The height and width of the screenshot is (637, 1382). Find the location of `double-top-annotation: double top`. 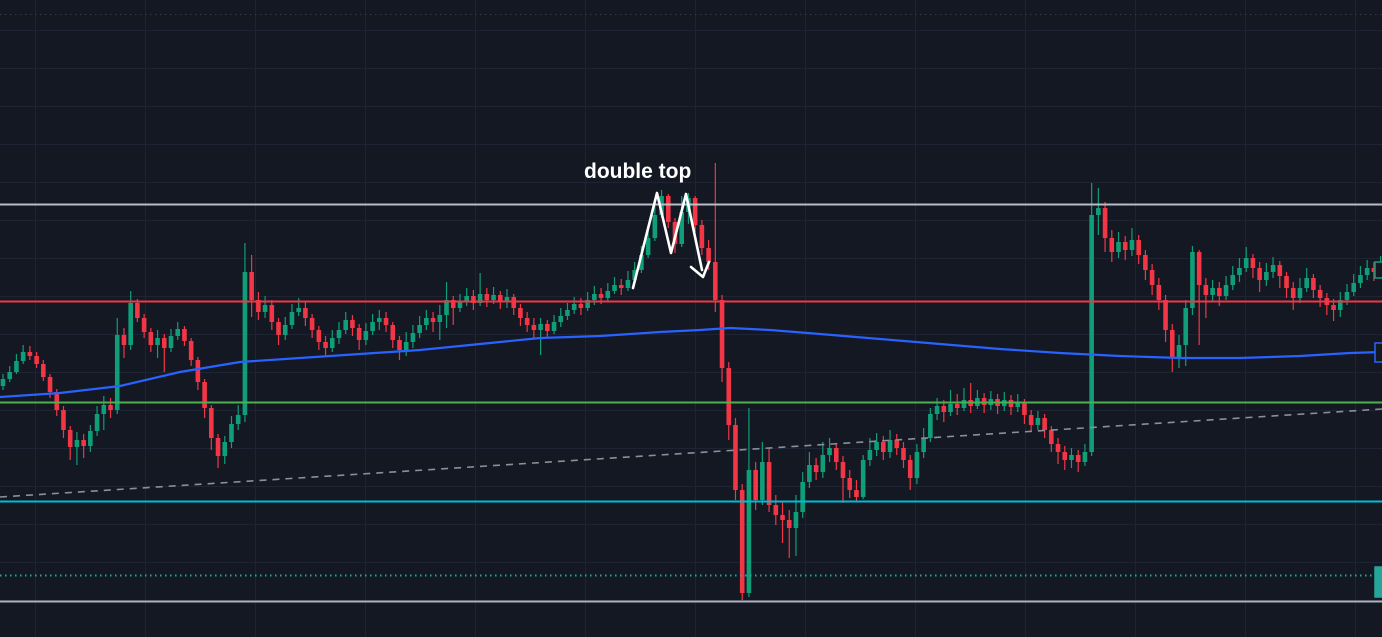

double-top-annotation: double top is located at coordinates (647, 225).